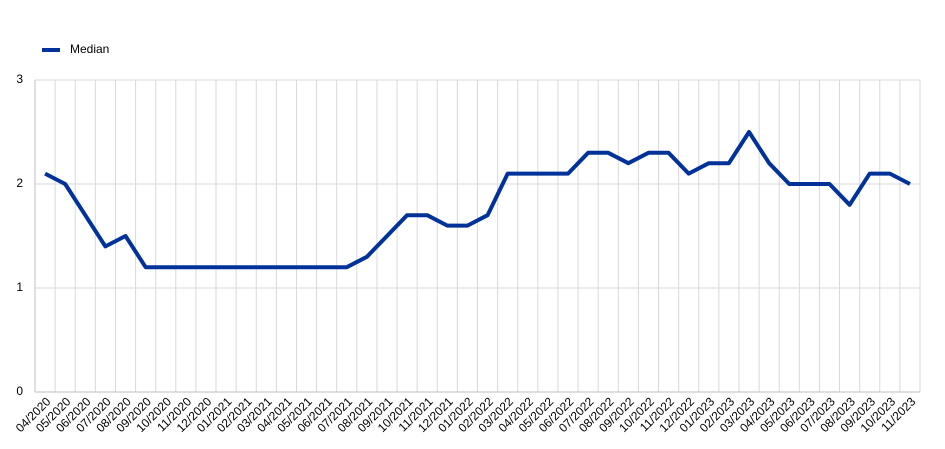 The image size is (945, 449). I want to click on y-tick-label: 2, so click(19, 183).